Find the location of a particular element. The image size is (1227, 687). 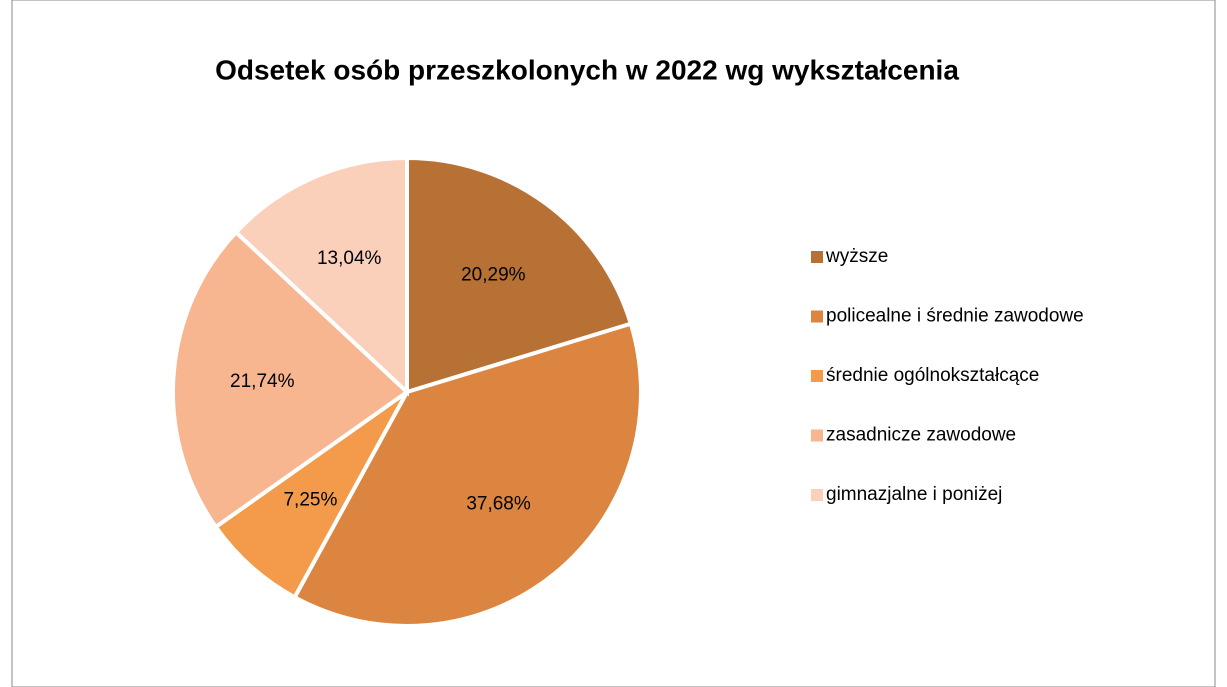

legend-label: gimnazjalne i poniżej is located at coordinates (914, 494).